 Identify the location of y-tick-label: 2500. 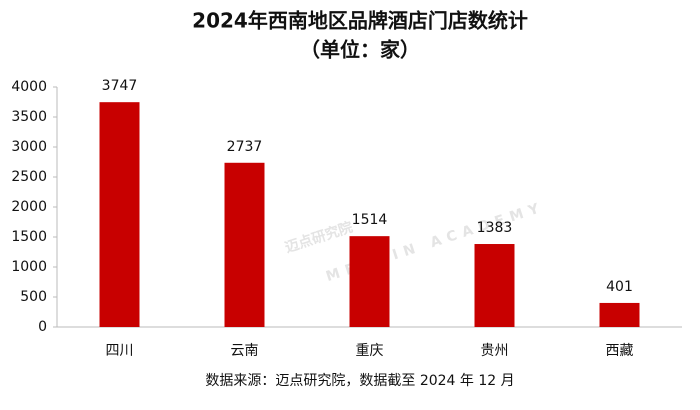
(29, 177).